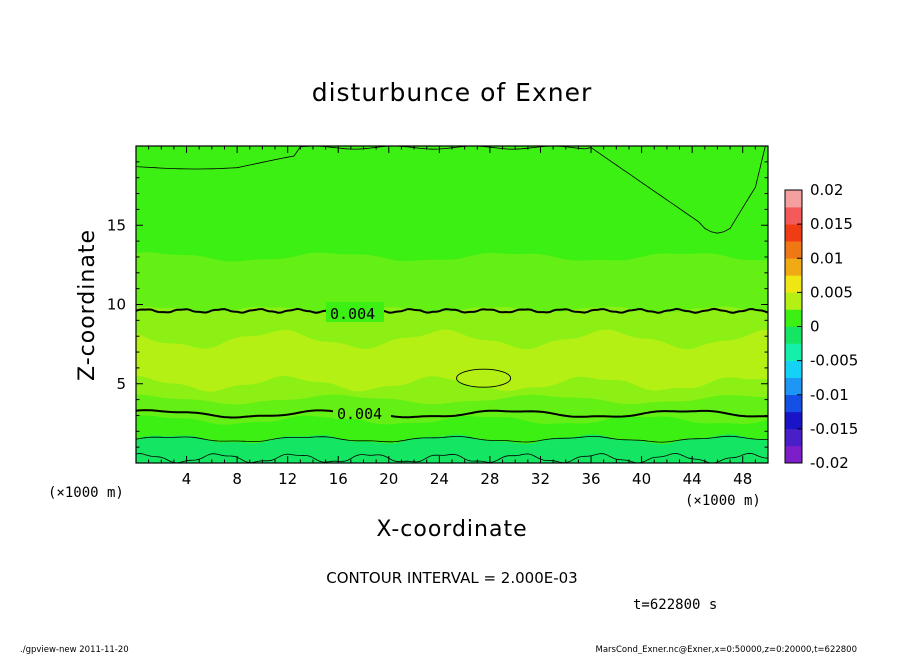 This screenshot has width=904, height=654. Describe the element at coordinates (287, 479) in the screenshot. I see `x-tick-label: 12` at that location.